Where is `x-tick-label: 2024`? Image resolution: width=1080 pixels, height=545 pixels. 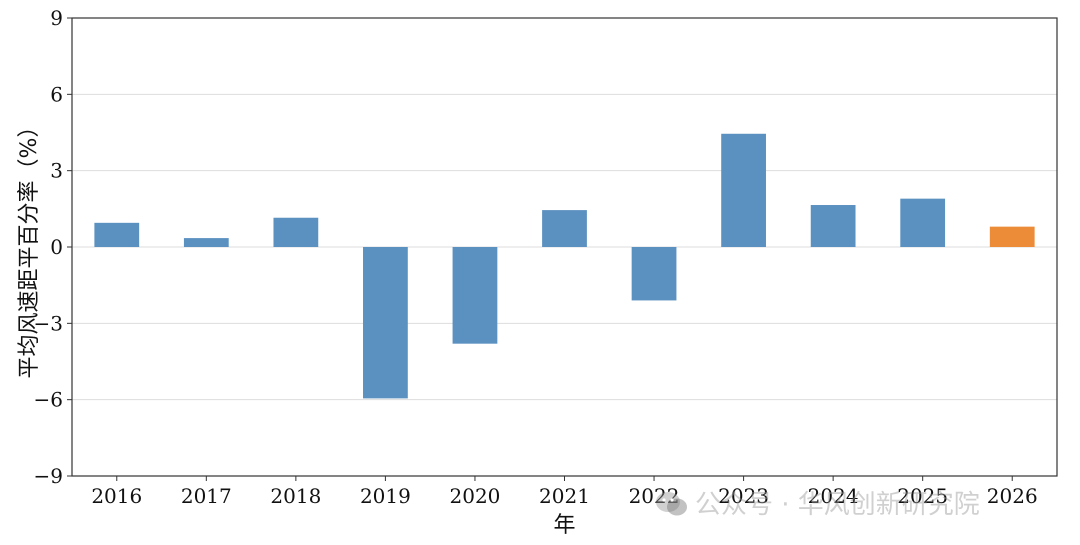
x-tick-label: 2024 is located at coordinates (833, 496).